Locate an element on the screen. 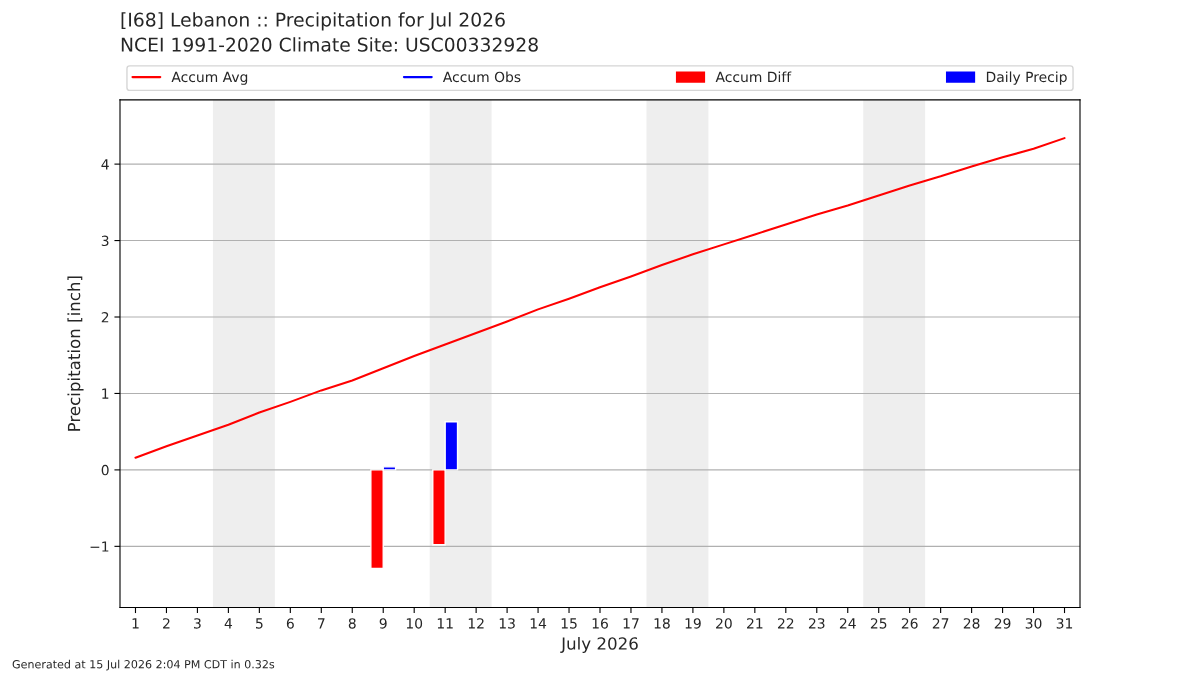  x-tick-label: 12 is located at coordinates (476, 623).